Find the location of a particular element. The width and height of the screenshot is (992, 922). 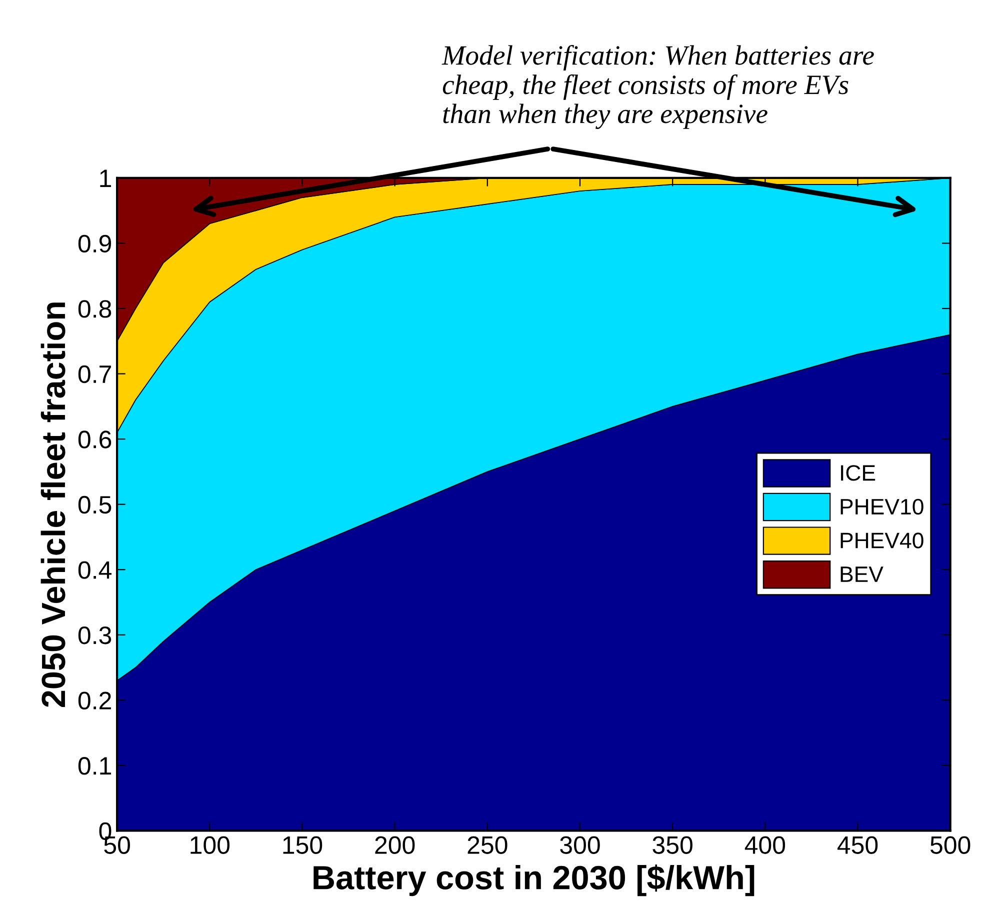

y-tick-label: 0.3 is located at coordinates (95, 635).